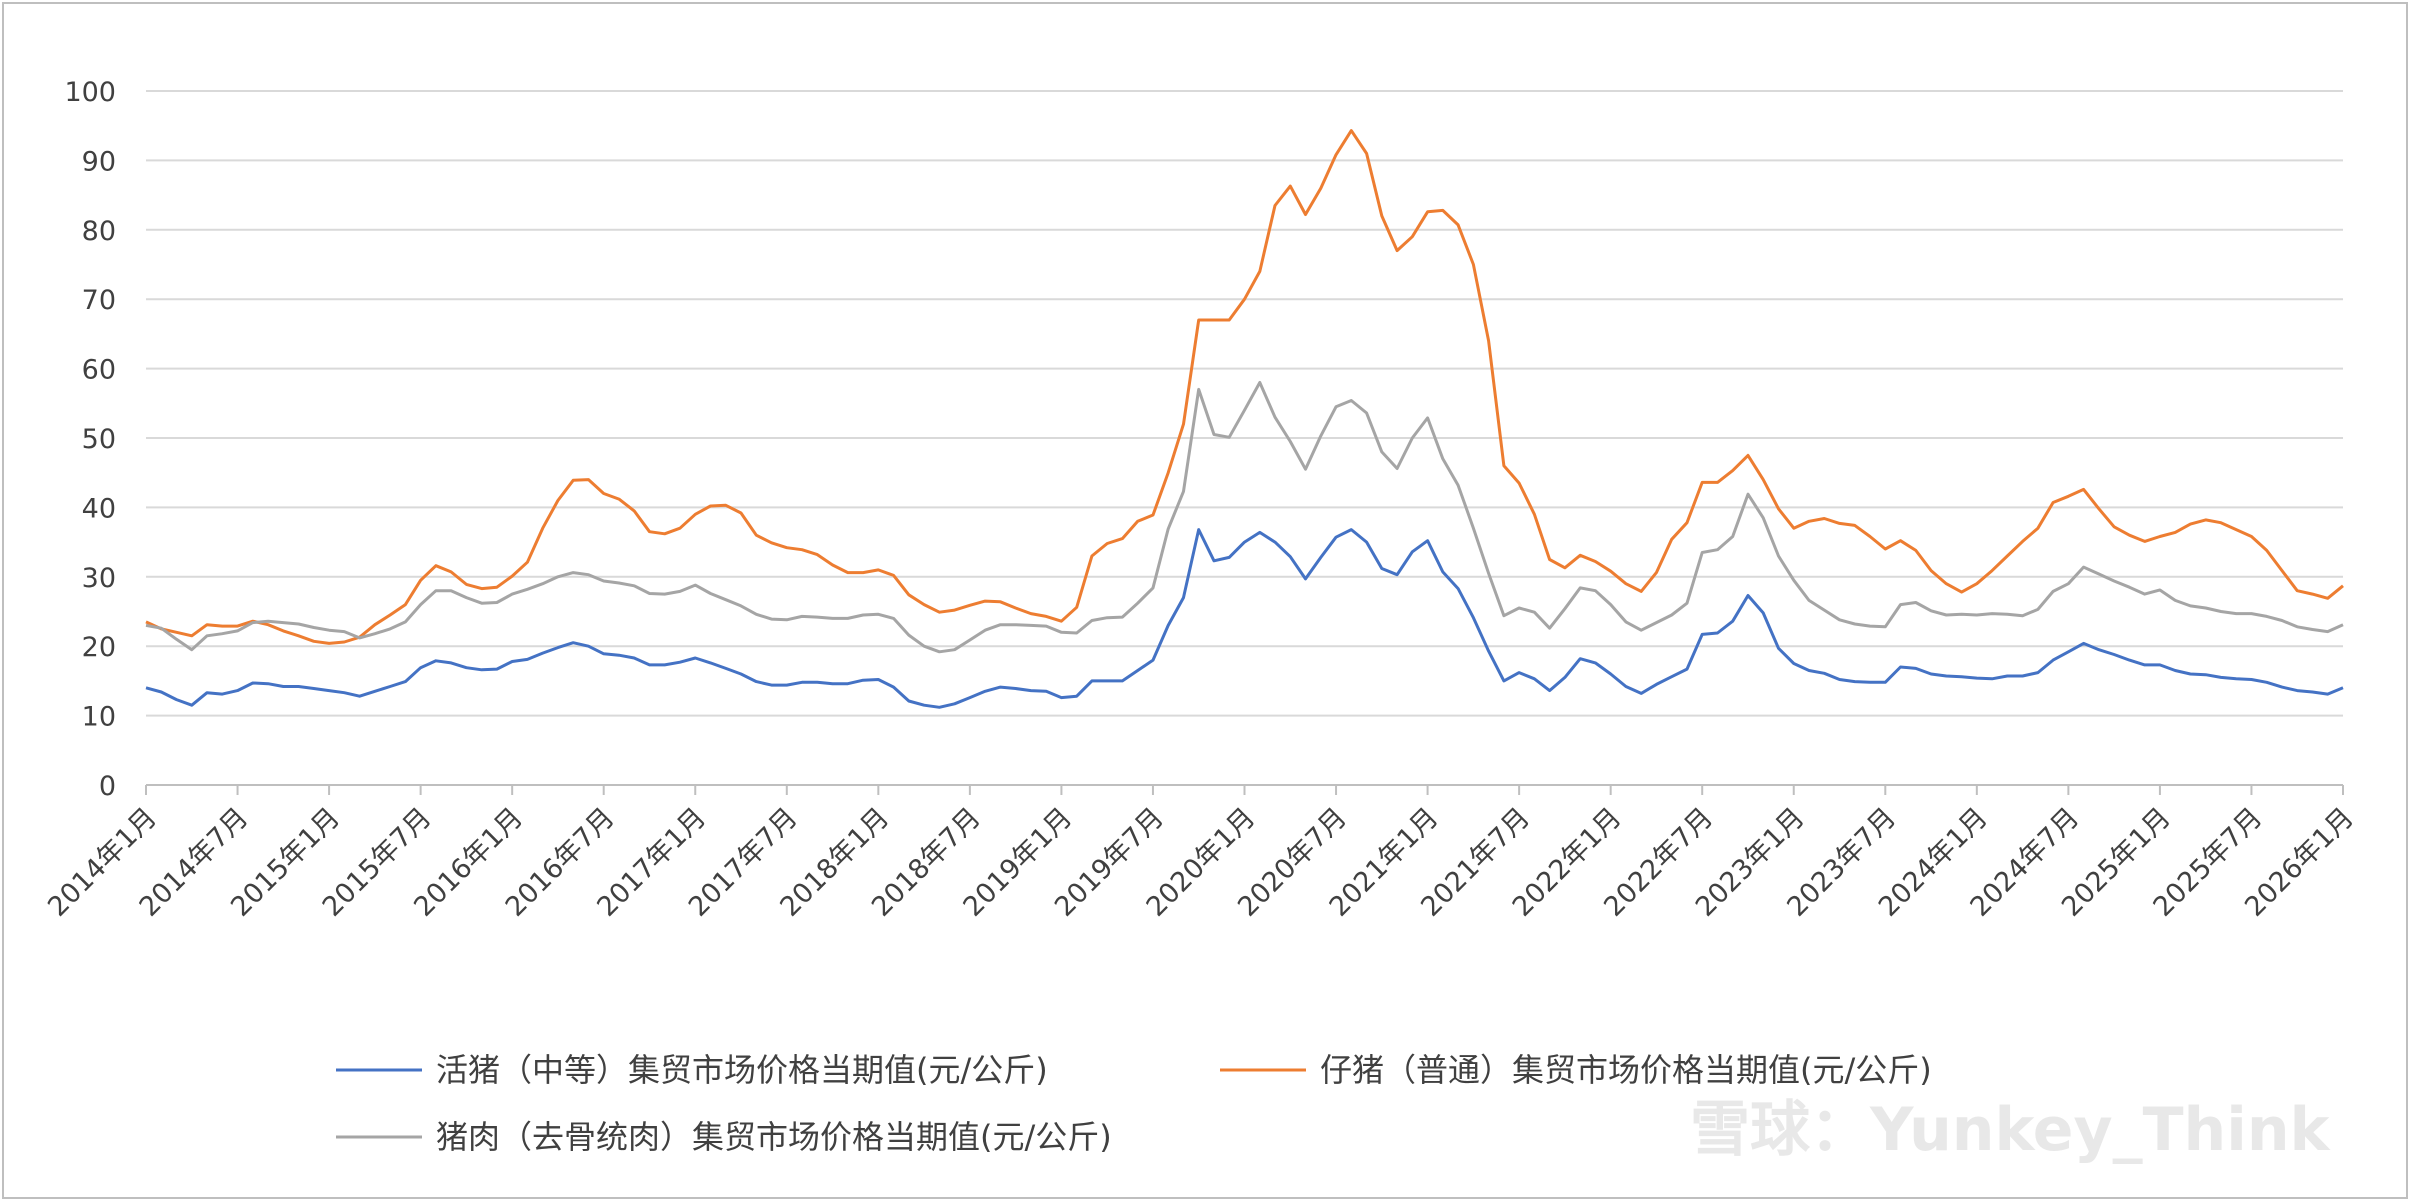  Describe the element at coordinates (99, 508) in the screenshot. I see `y-tick-label: 40` at that location.